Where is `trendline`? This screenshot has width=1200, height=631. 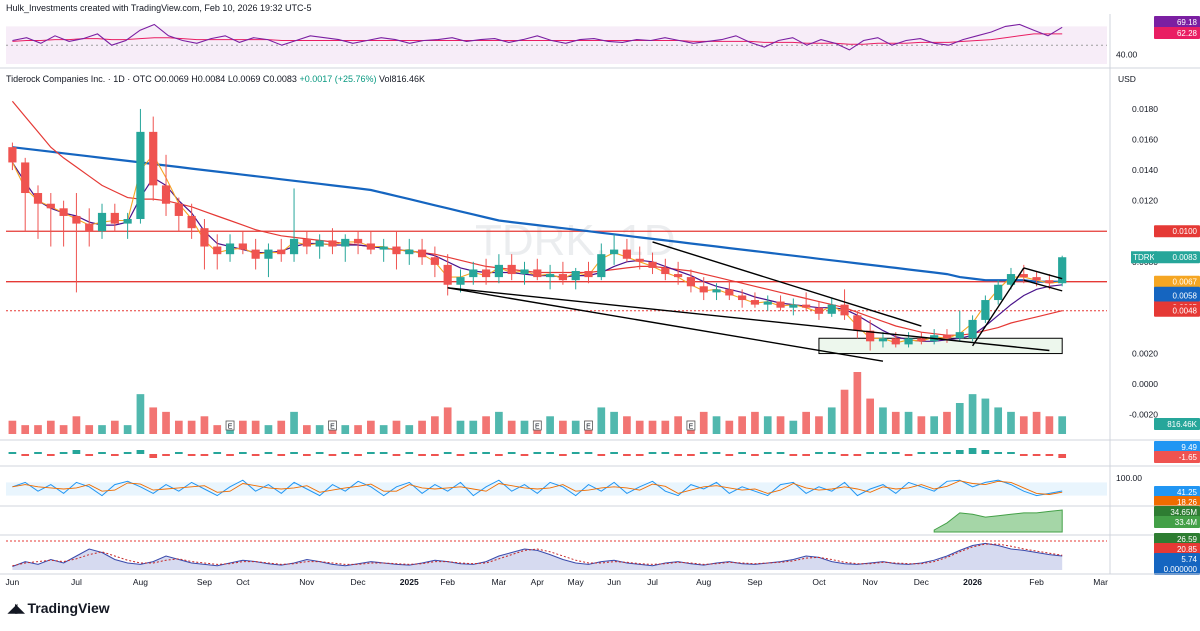 trendline is located at coordinates (787, 284).